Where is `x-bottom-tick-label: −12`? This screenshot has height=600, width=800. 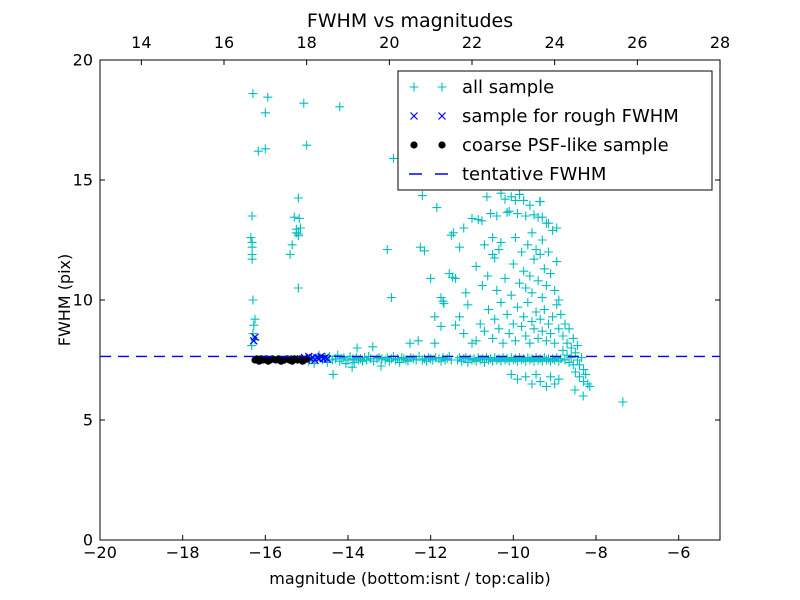
x-bottom-tick-label: −12 is located at coordinates (431, 552).